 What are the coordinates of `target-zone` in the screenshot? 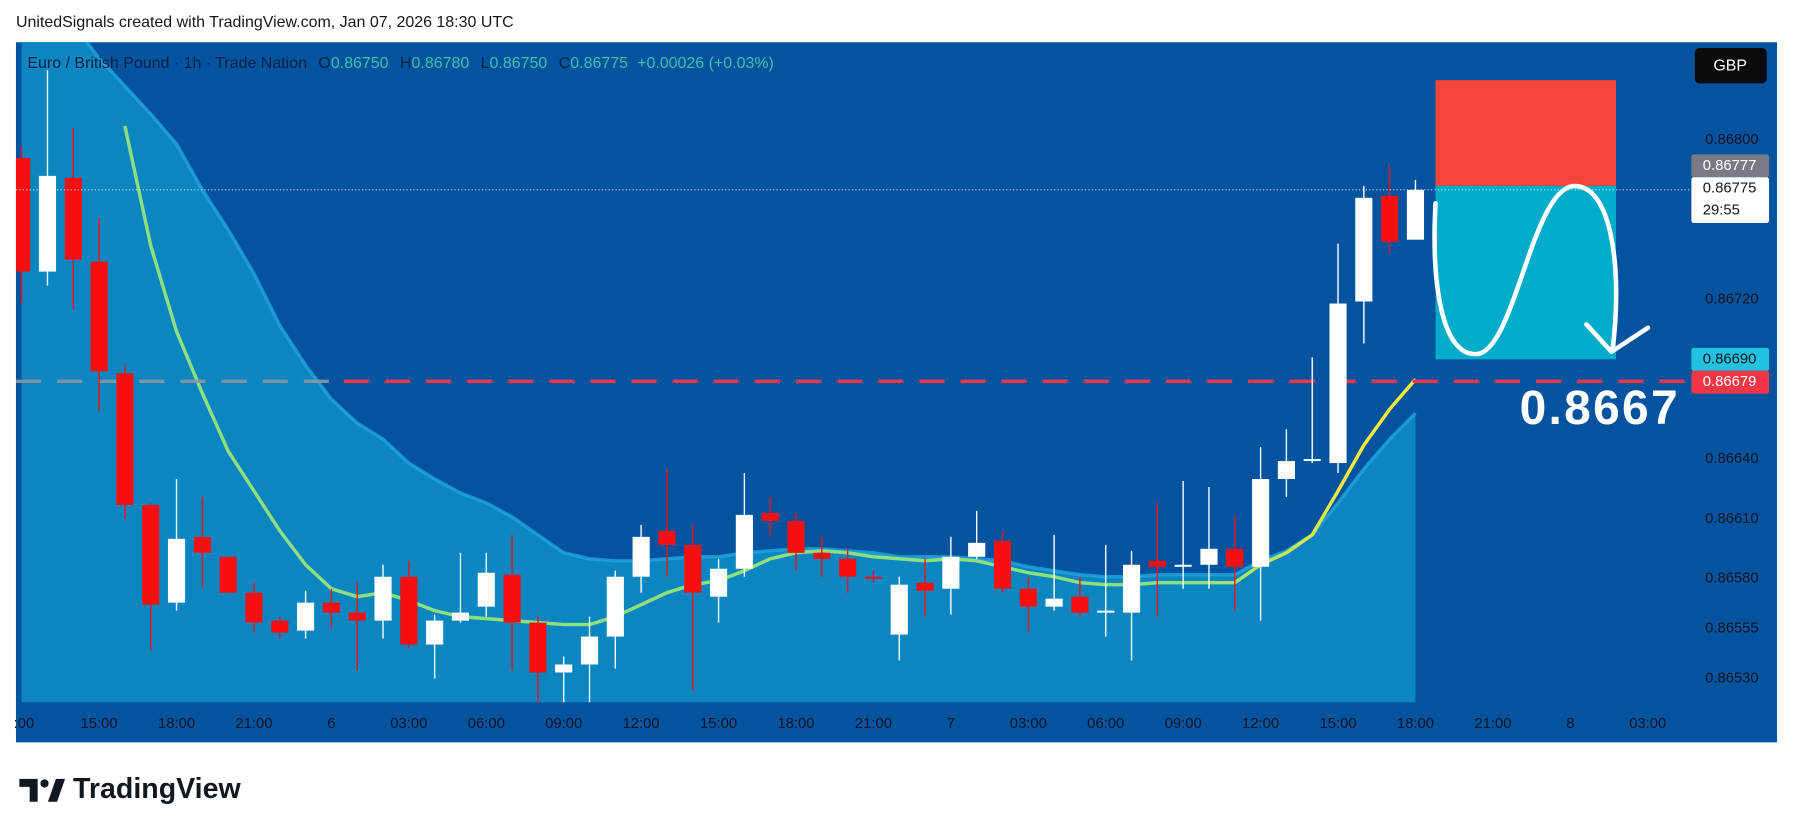 It's located at (1526, 272).